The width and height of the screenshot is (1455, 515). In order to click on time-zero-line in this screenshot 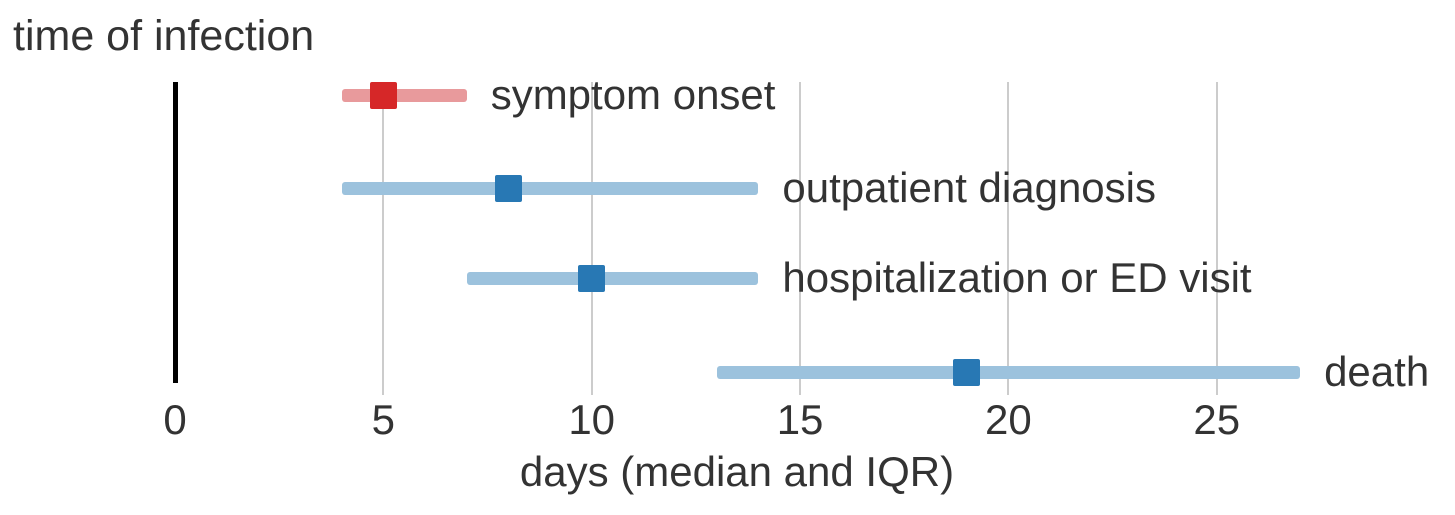, I will do `click(175, 232)`.